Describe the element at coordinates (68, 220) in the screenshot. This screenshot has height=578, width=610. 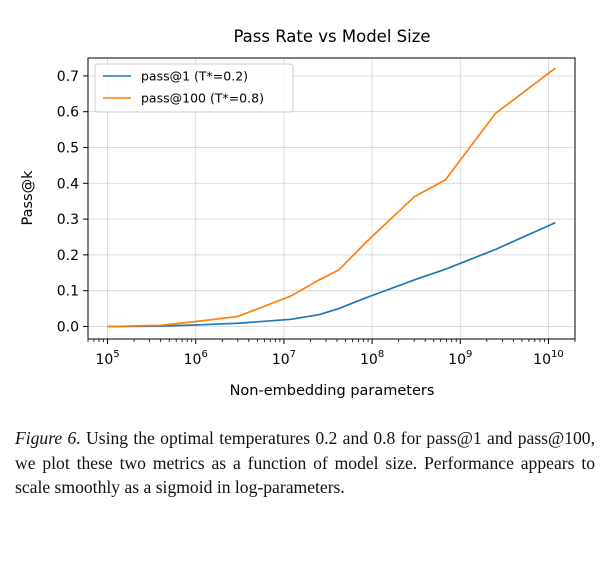
I see `y-tick-label: 0.3` at that location.